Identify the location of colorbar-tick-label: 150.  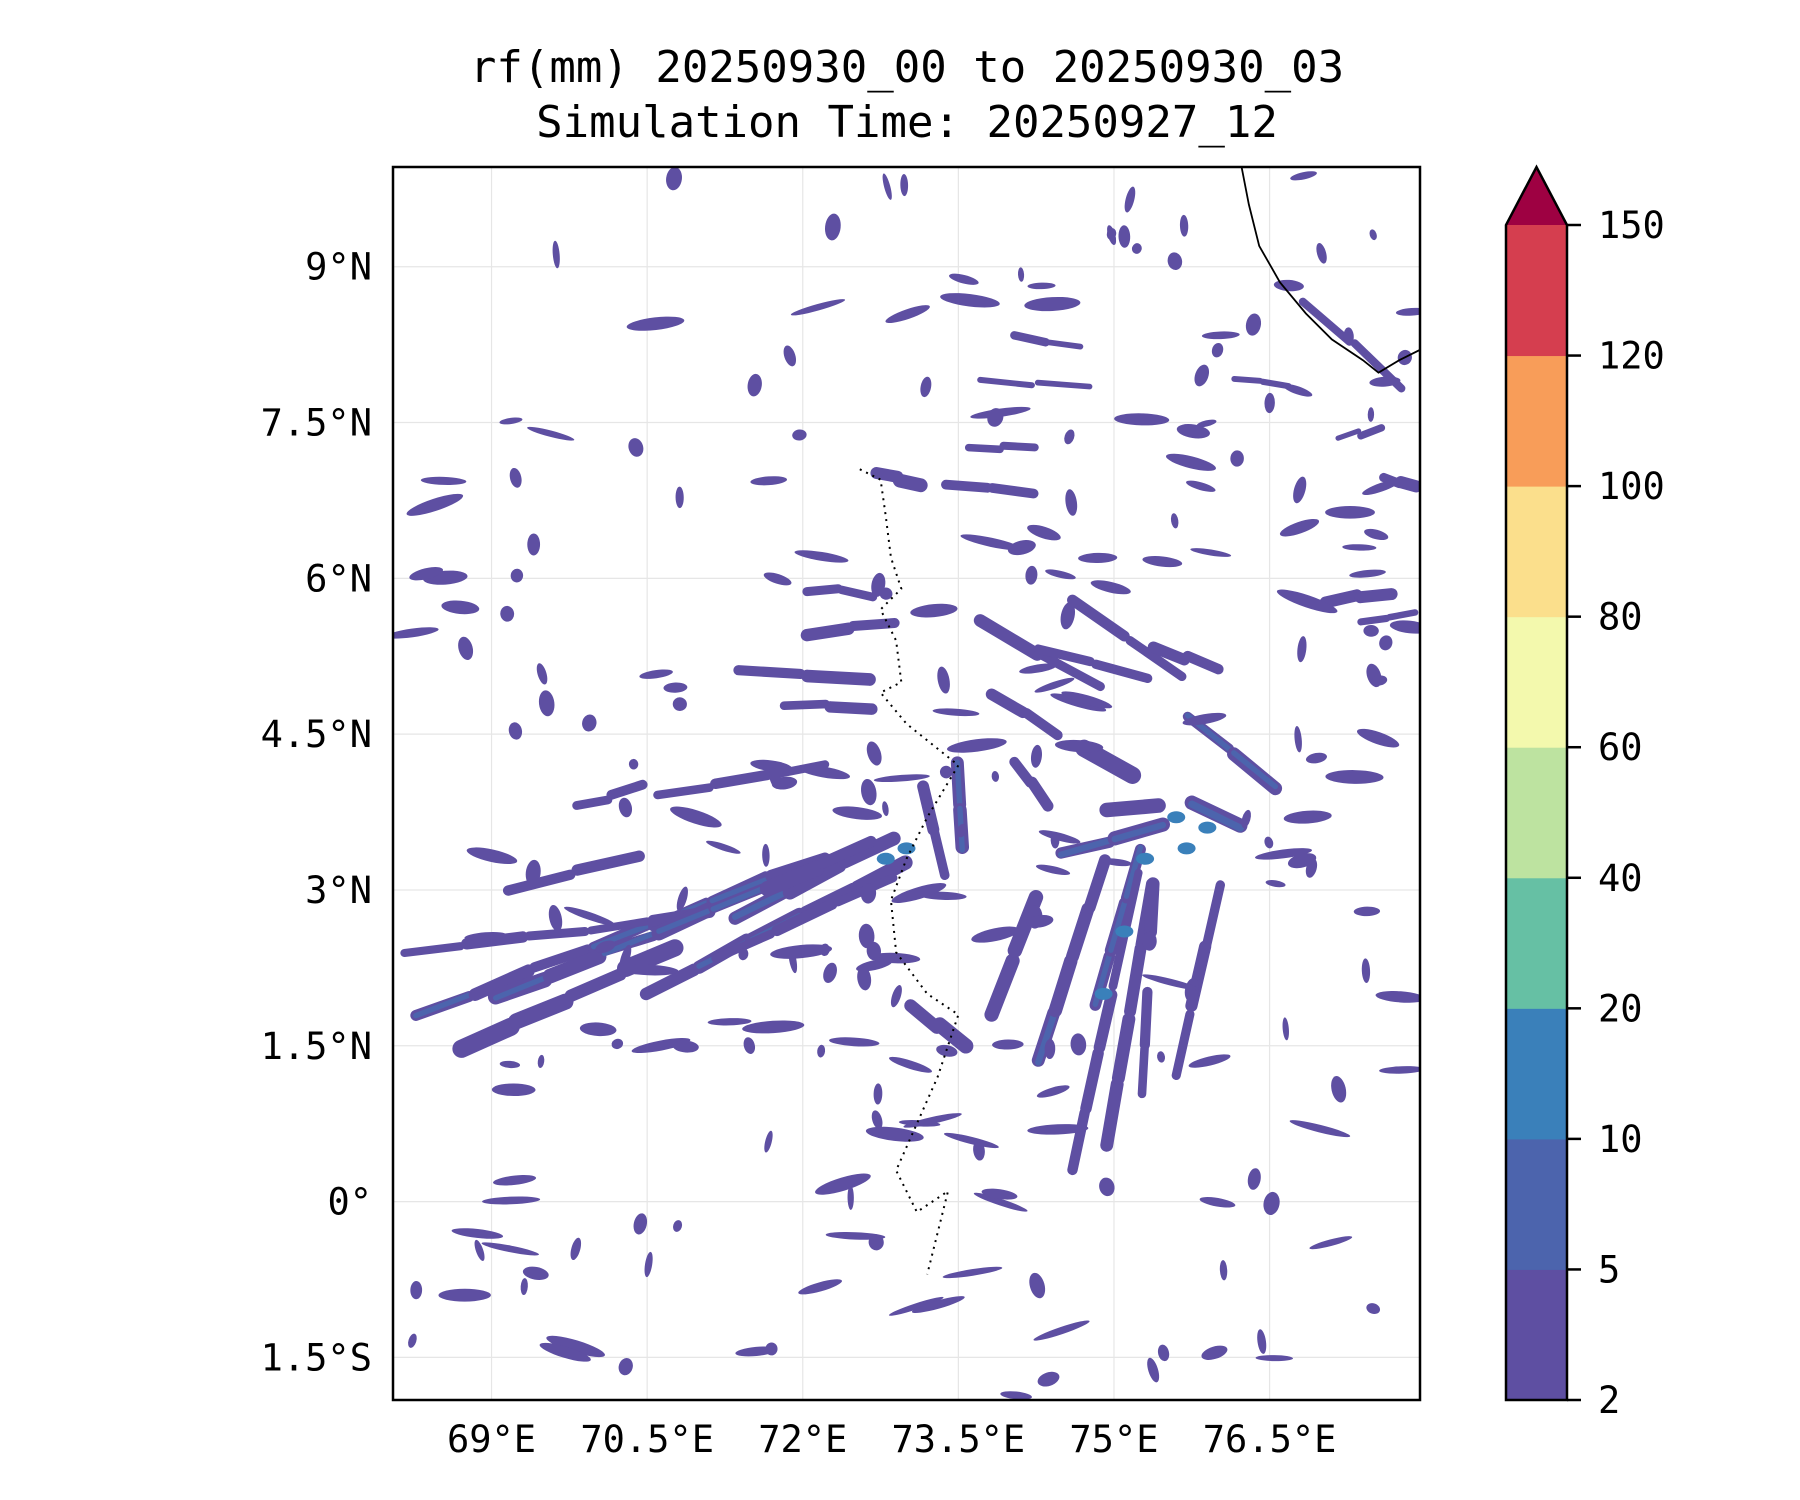
(1631, 225).